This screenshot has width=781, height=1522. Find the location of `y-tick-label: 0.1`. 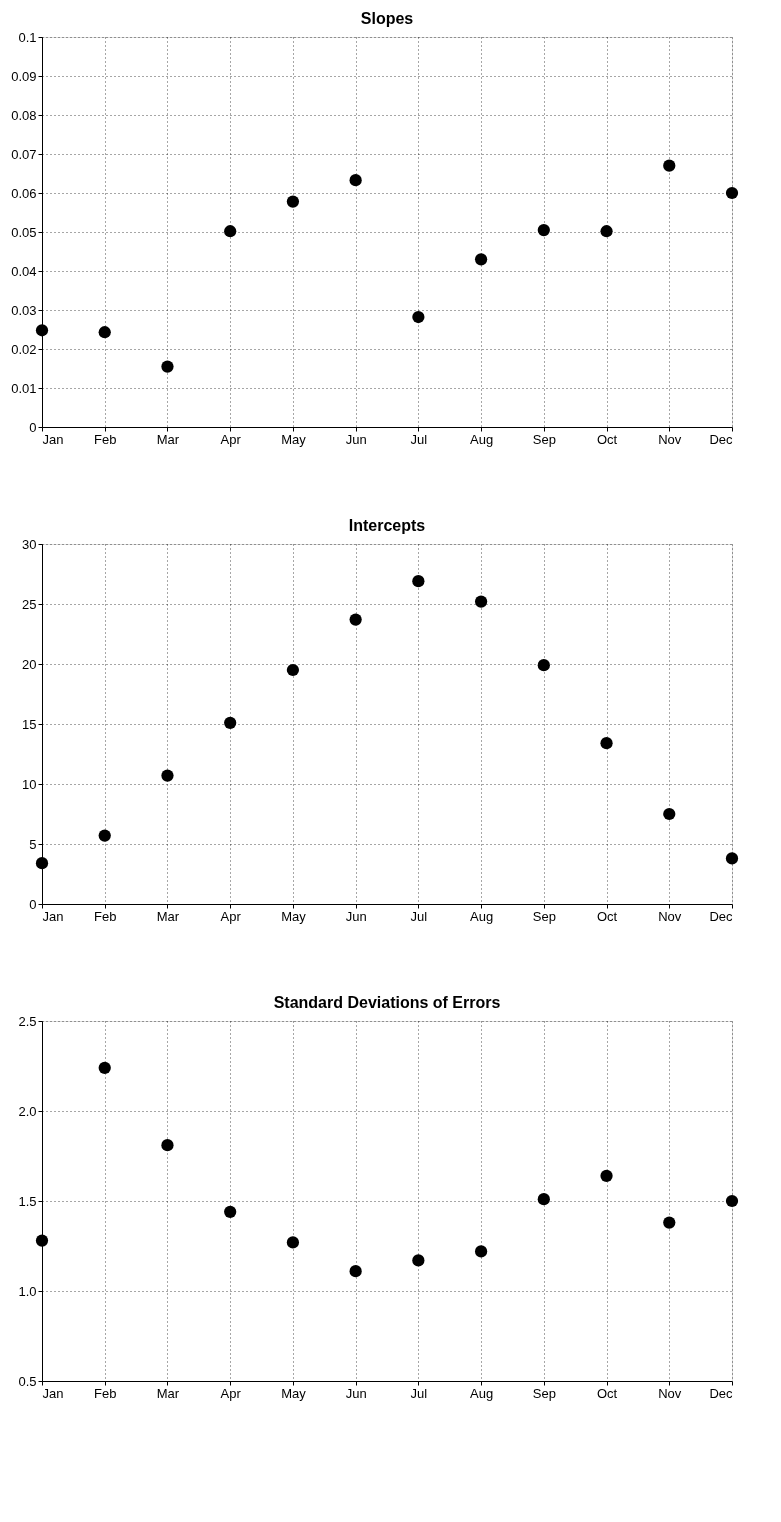

y-tick-label: 0.1 is located at coordinates (27, 37).